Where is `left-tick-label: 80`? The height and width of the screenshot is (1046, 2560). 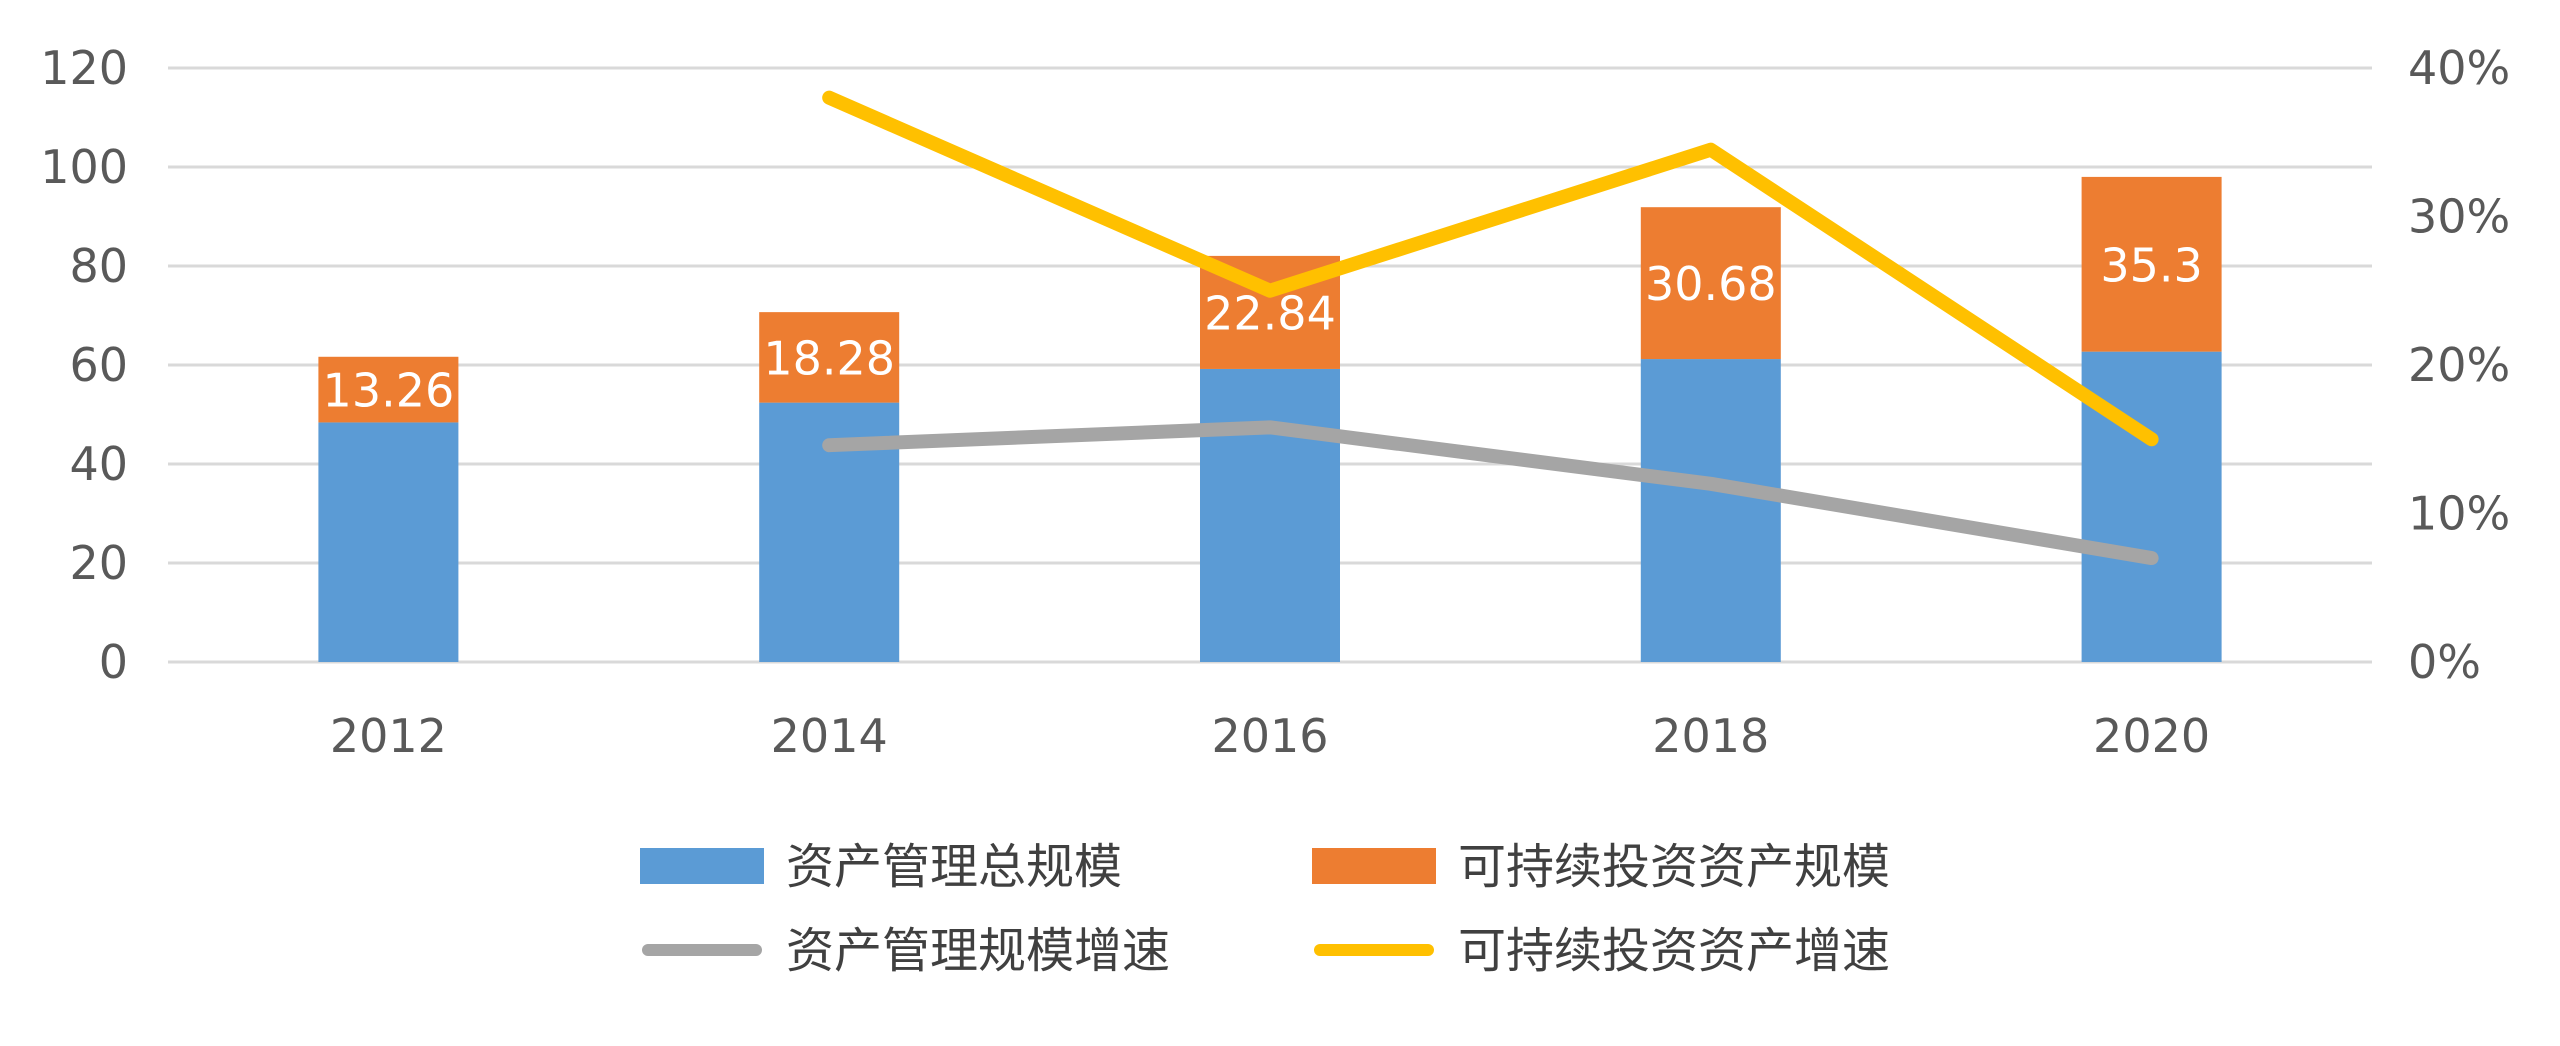 left-tick-label: 80 is located at coordinates (98, 266).